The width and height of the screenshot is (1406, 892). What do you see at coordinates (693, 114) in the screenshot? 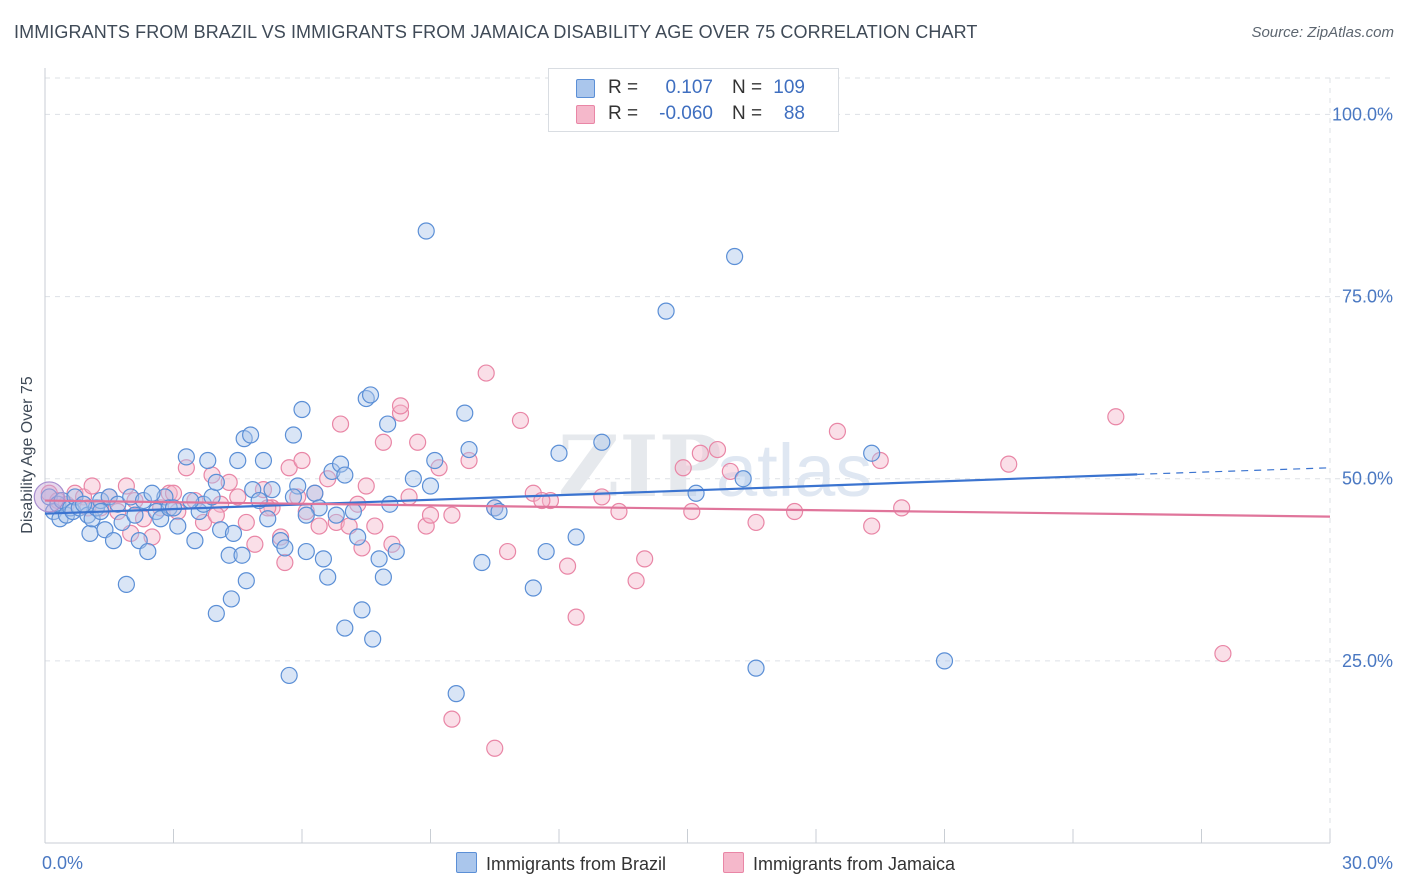
I see `legend-row-jamaica: R = -0.060 N = 88` at bounding box center [693, 114].